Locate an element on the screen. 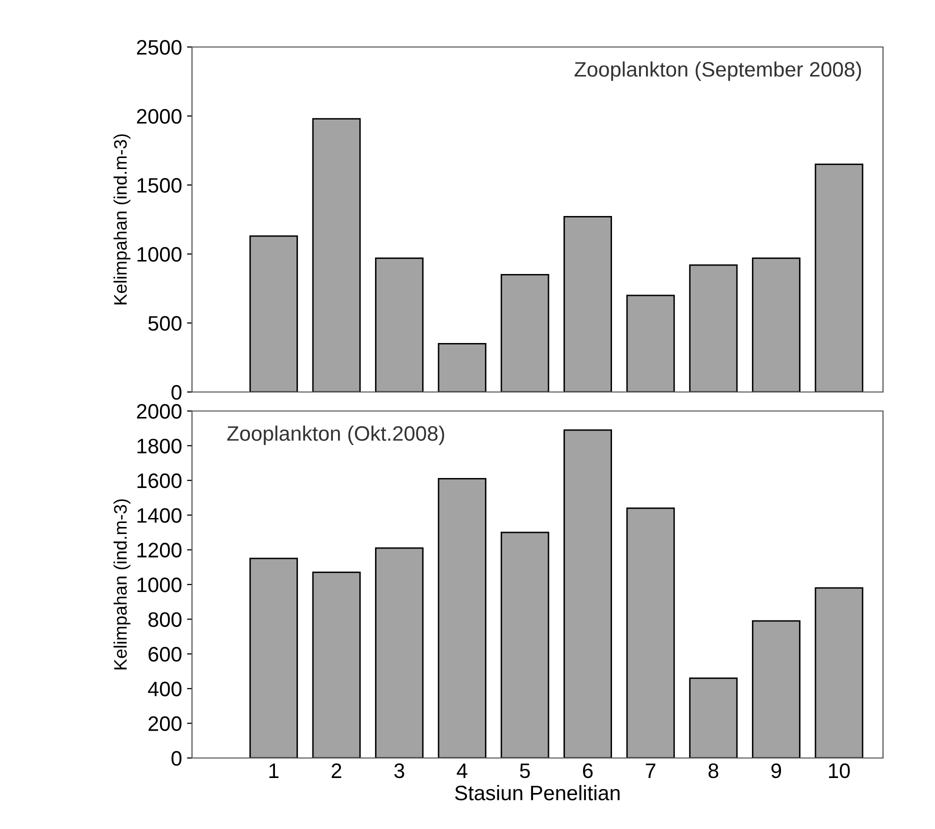 The width and height of the screenshot is (935, 829). y-tick-label: 1500 is located at coordinates (160, 185).